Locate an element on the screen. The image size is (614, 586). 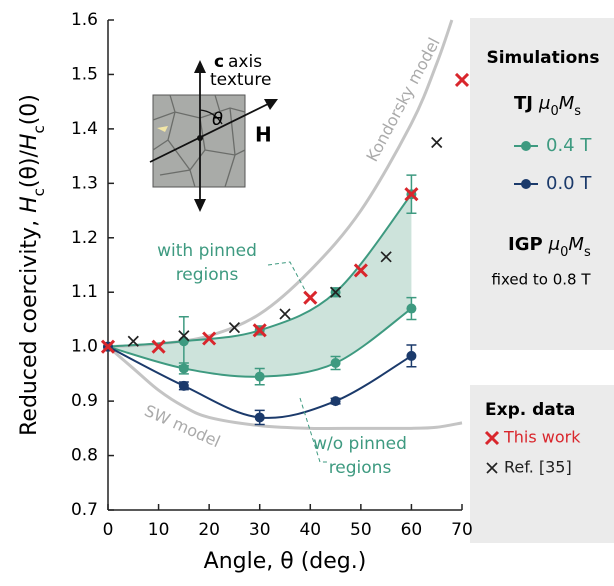
legend-heading: IGP μ0Ms is located at coordinates (549, 247).